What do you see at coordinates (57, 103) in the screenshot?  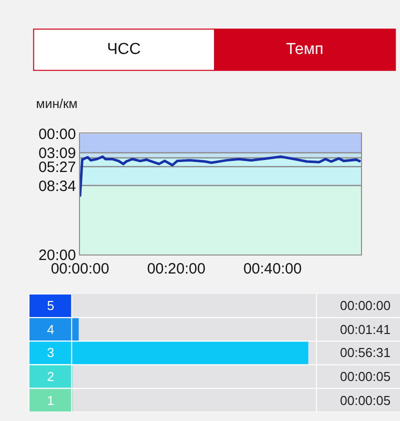 I see `y-axis-title: мин/км` at bounding box center [57, 103].